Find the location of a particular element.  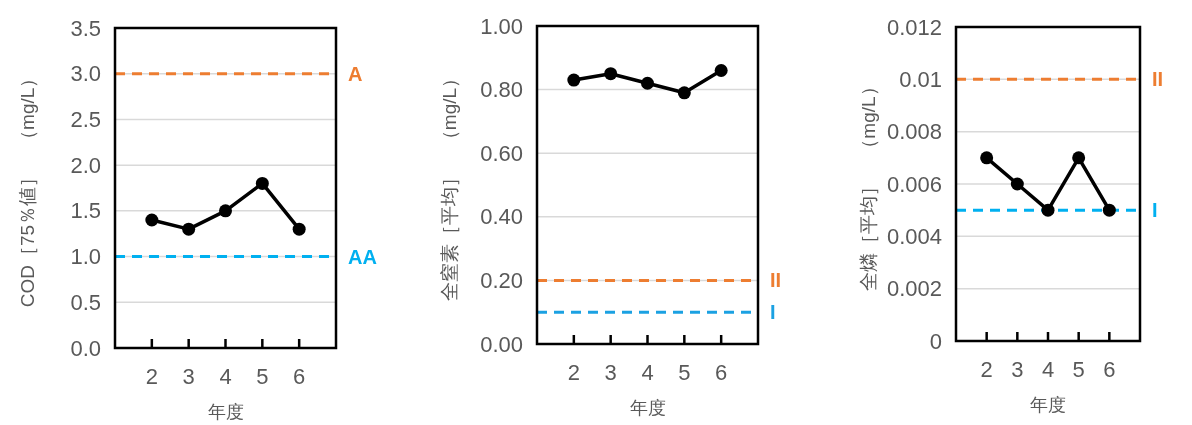

y-axis-title: 全燐［平均］ （mg/L） is located at coordinates (868, 184).